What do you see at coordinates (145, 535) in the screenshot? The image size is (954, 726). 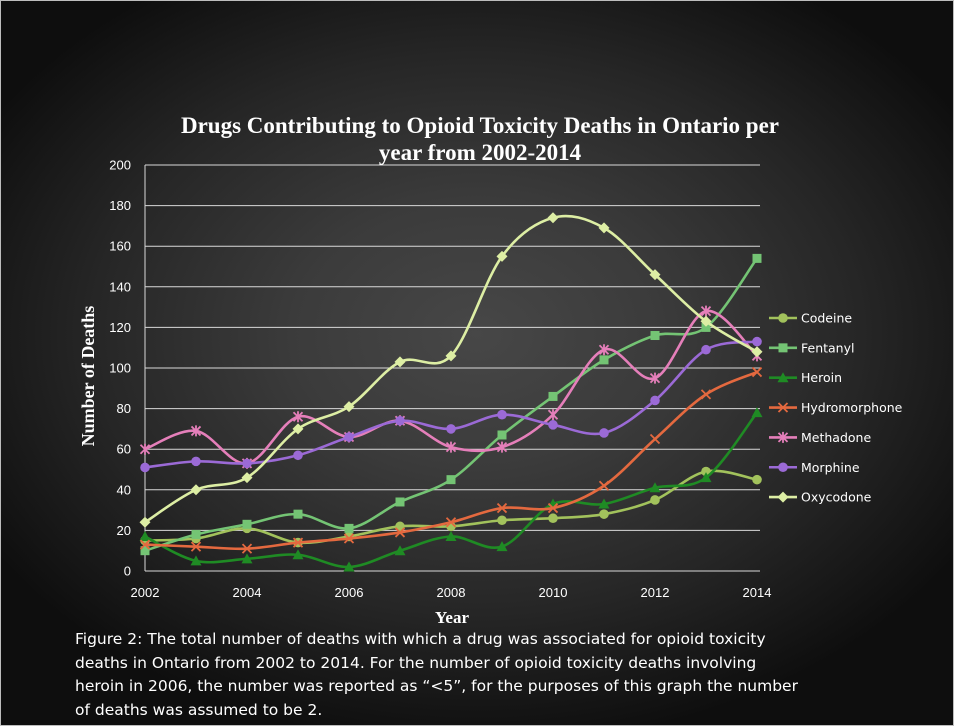 I see `point-heroin-2002` at bounding box center [145, 535].